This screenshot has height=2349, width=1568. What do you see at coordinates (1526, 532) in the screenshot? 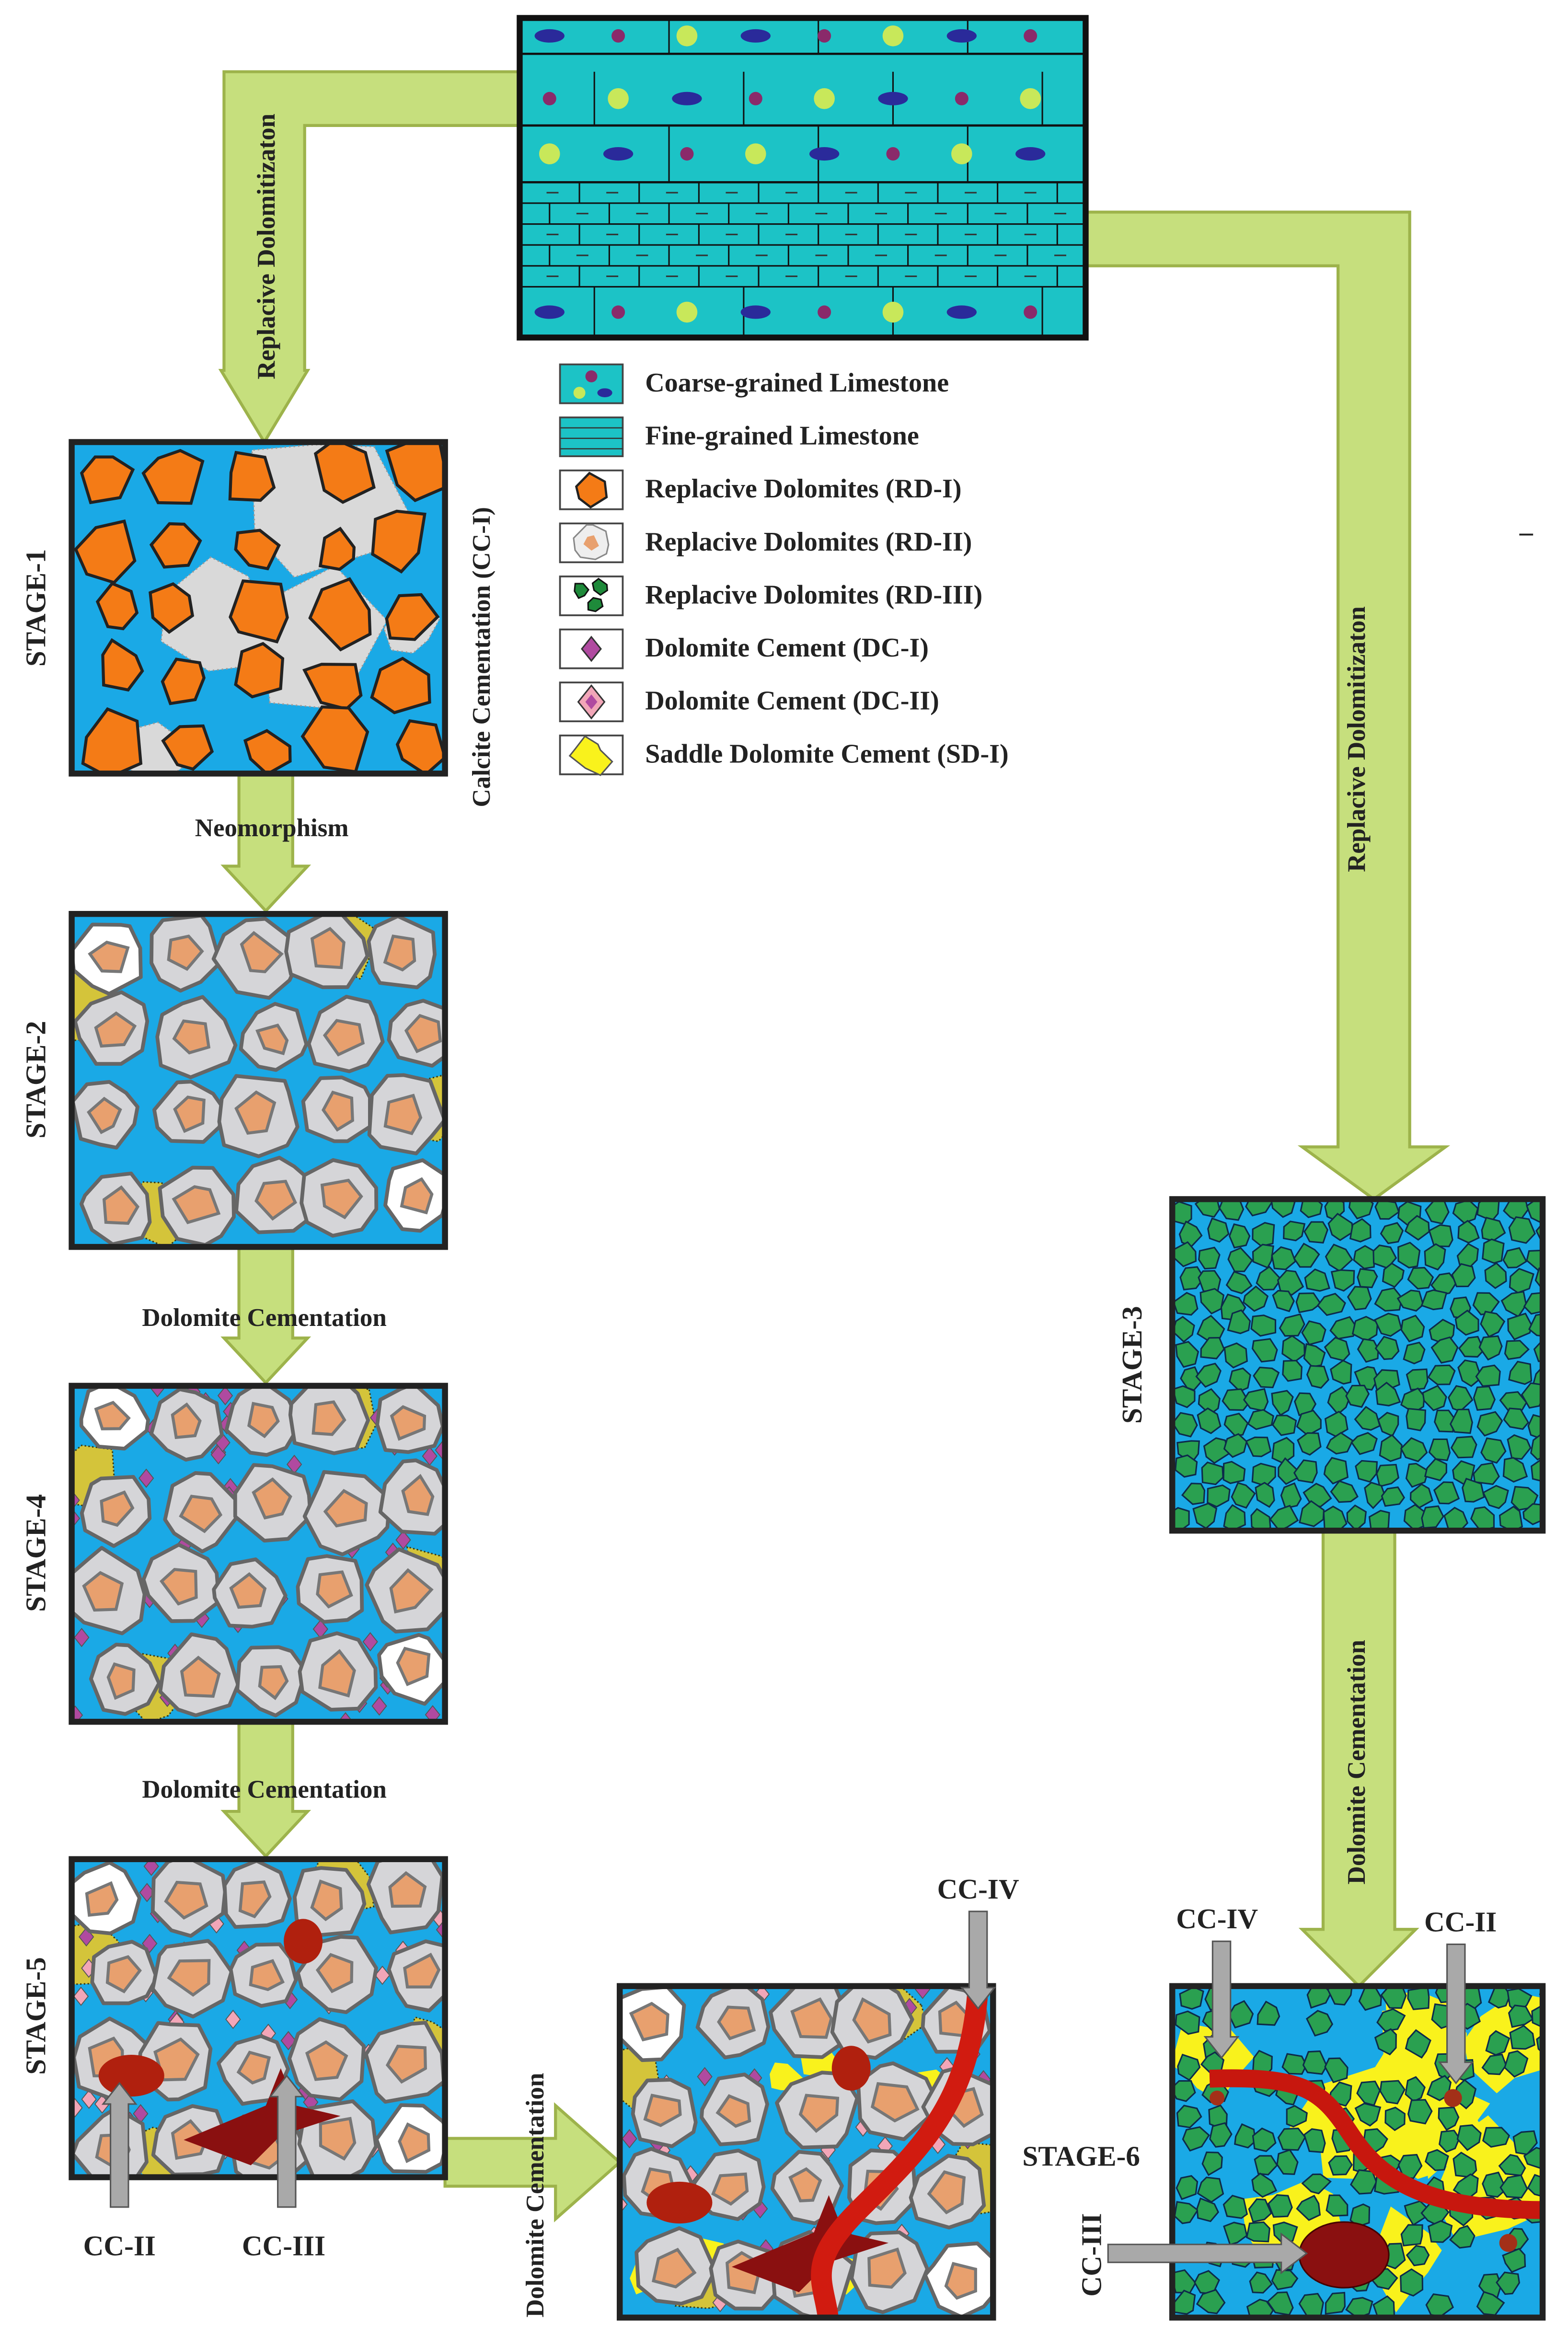
I see `mark: –` at bounding box center [1526, 532].